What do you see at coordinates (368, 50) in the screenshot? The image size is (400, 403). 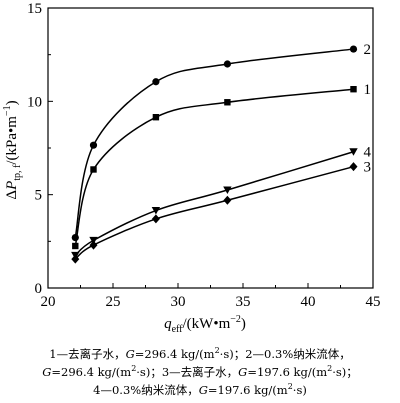 I see `series-2-label: 2` at bounding box center [368, 50].